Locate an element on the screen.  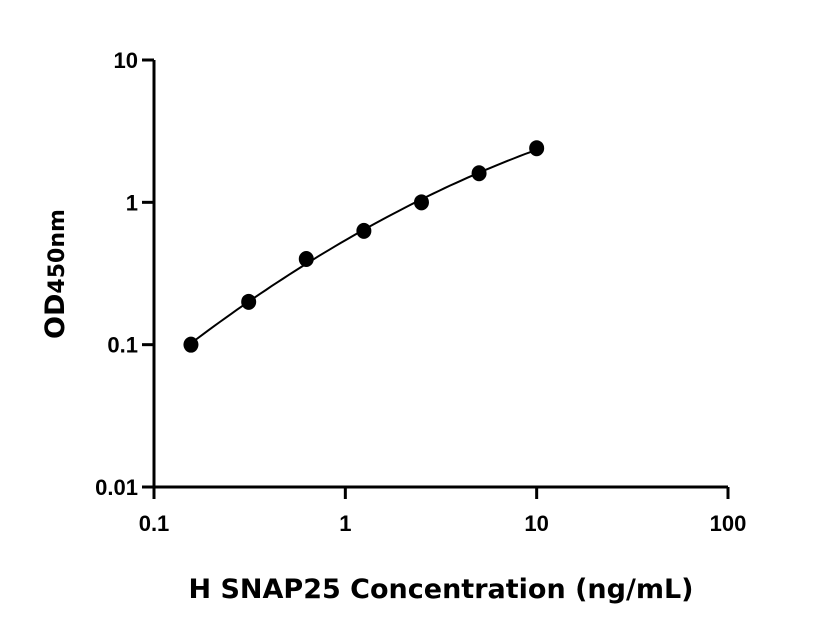
y-axis-label-main: OD is located at coordinates (55, 316).